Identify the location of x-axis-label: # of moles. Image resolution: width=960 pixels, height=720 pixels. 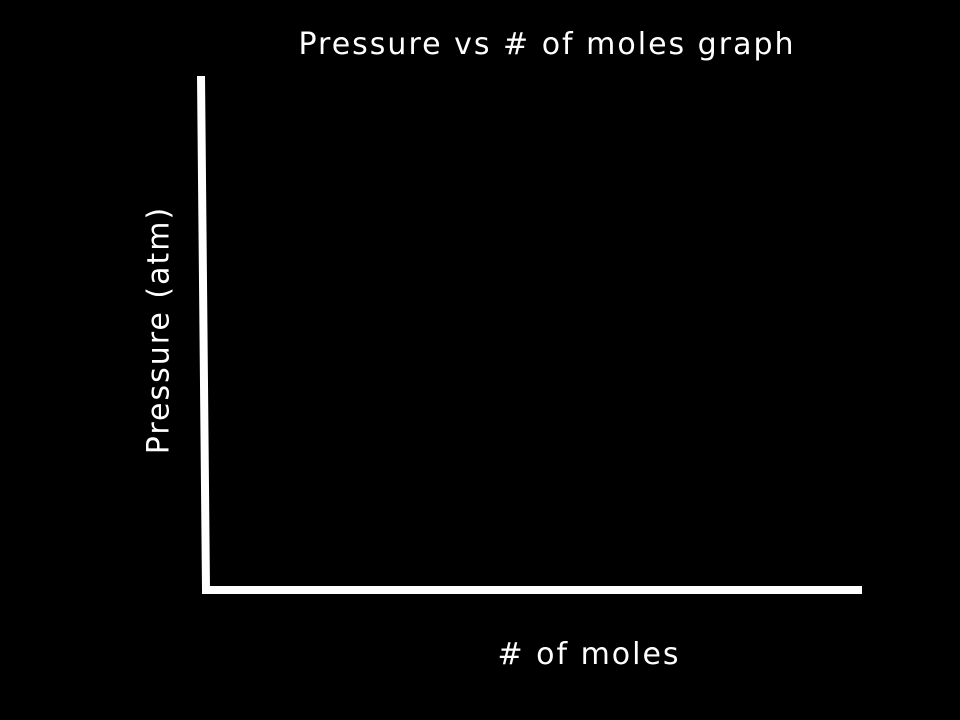
(588, 654).